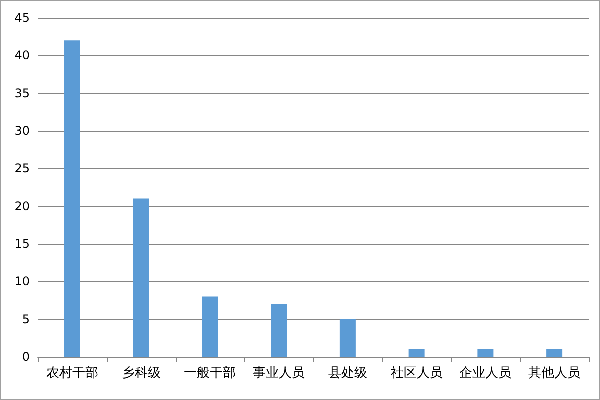  What do you see at coordinates (279, 373) in the screenshot?
I see `x-tick-label: 事业人员` at bounding box center [279, 373].